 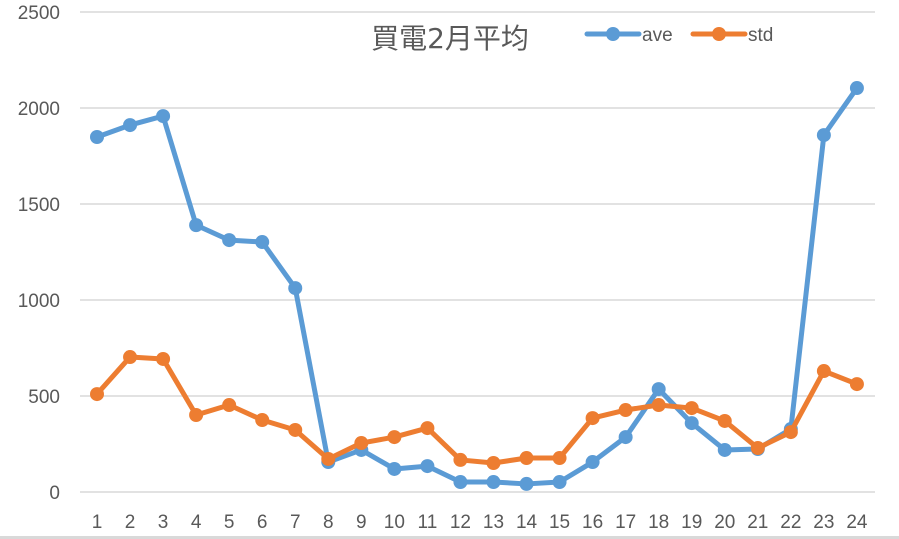 What do you see at coordinates (628, 35) in the screenshot?
I see `legend-item-ave: ave` at bounding box center [628, 35].